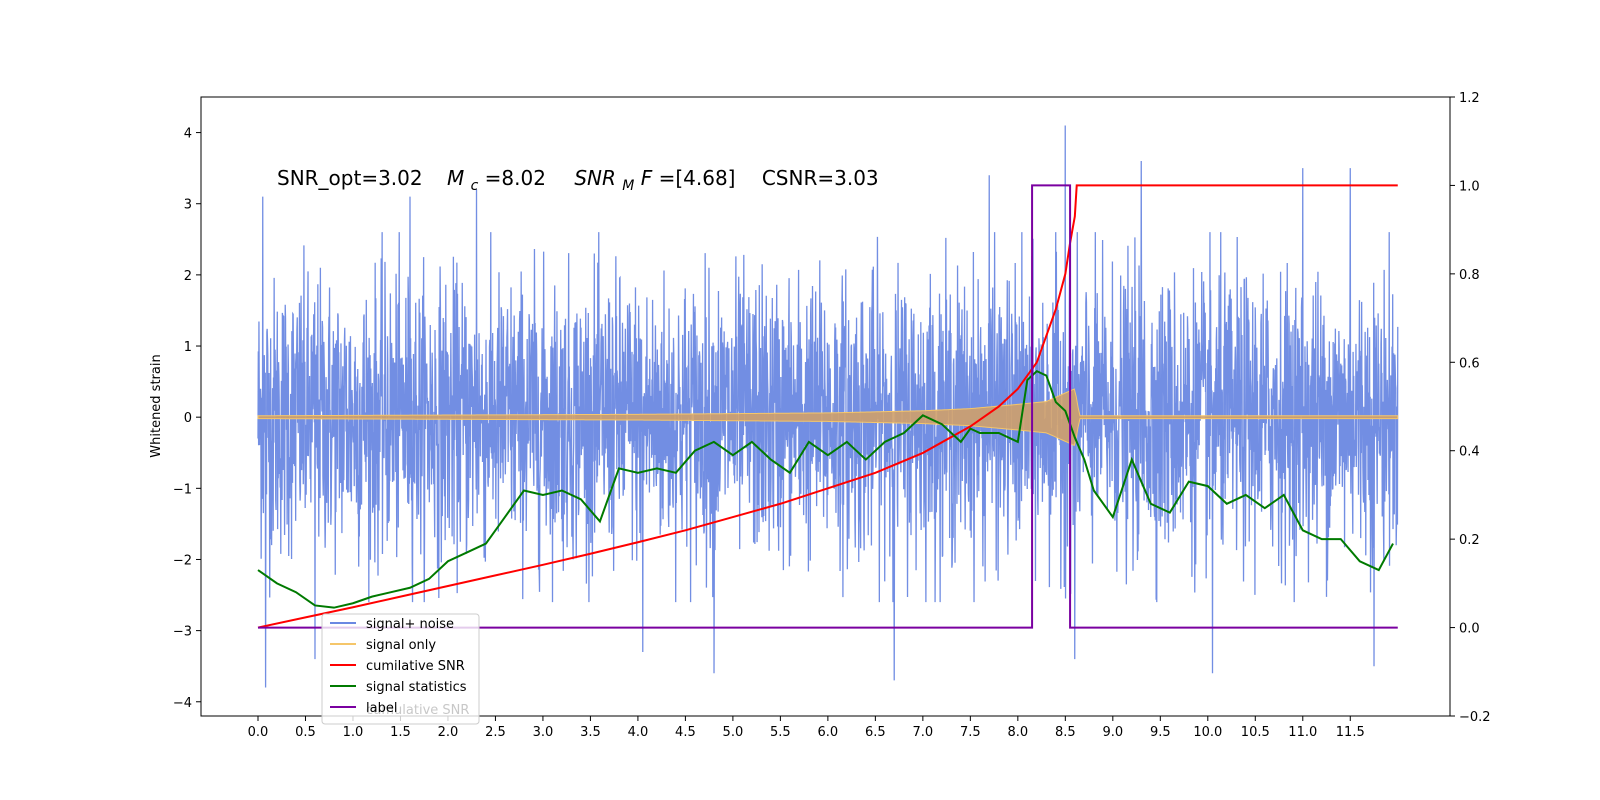 The width and height of the screenshot is (1600, 800). What do you see at coordinates (1469, 275) in the screenshot?
I see `y-tick-label-right: 0.8` at bounding box center [1469, 275].